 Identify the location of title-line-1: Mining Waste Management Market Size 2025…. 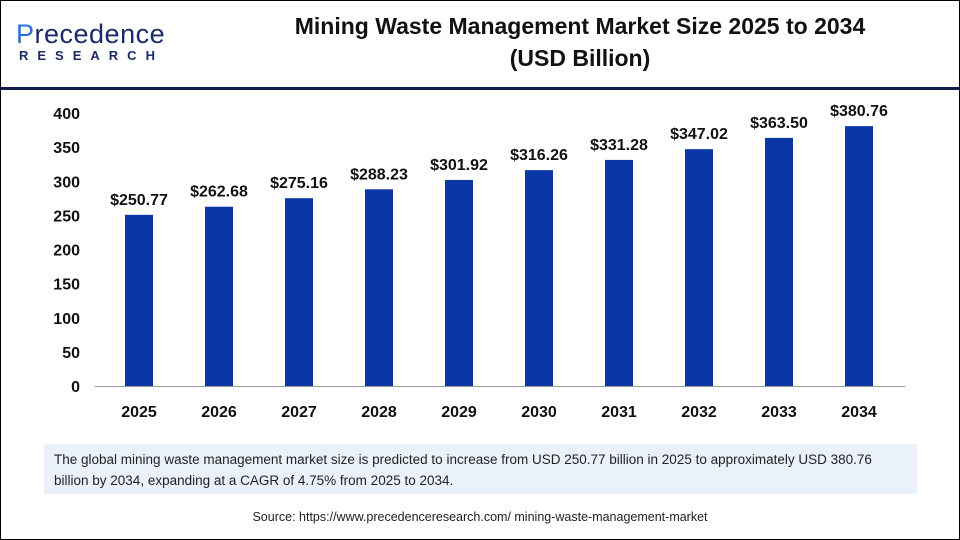
(580, 26).